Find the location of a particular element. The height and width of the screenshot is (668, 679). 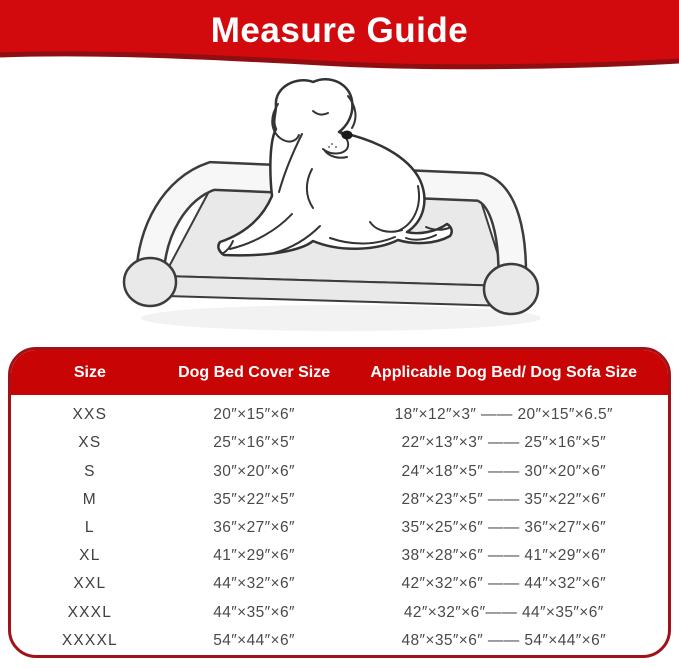

dog-body is located at coordinates (335, 167).